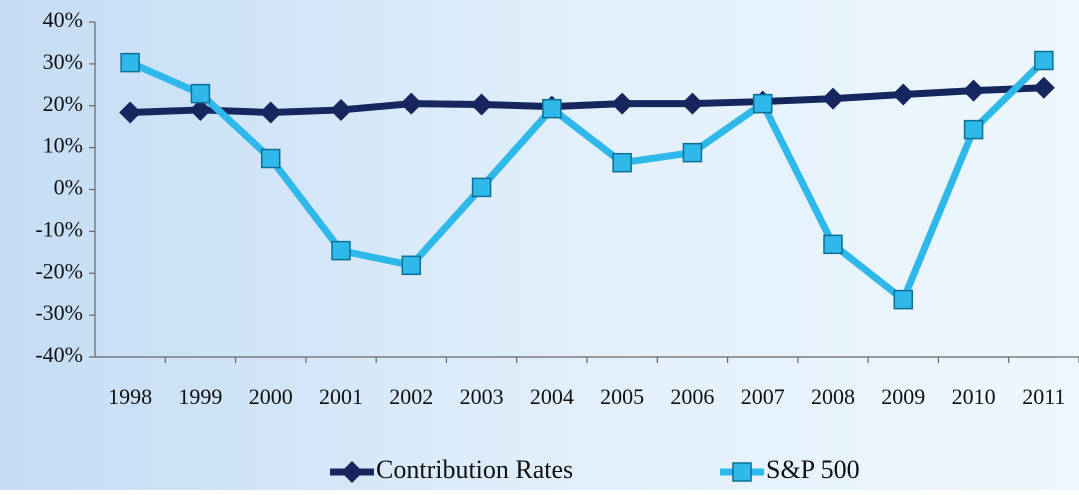  I want to click on y-tick-label: 20%, so click(63, 103).